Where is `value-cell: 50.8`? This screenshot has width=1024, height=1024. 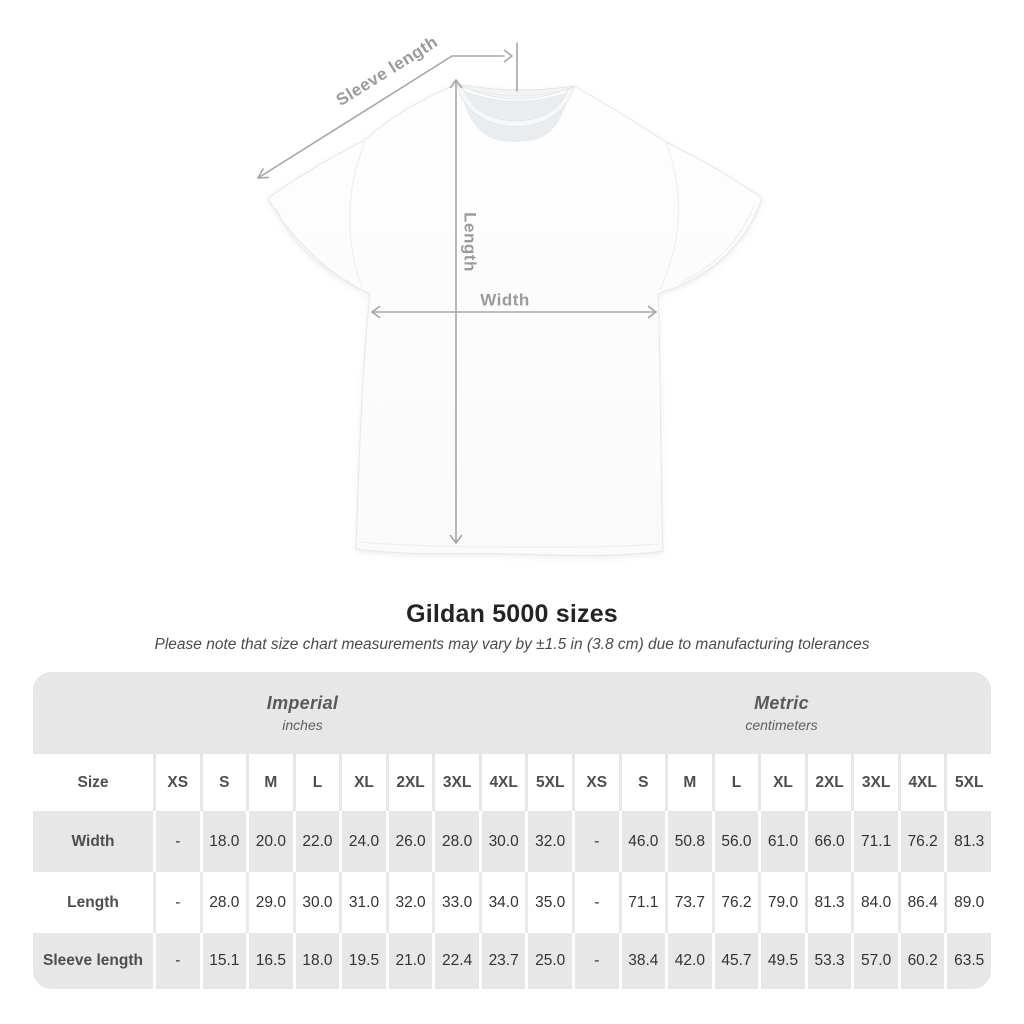 value-cell: 50.8 is located at coordinates (688, 841).